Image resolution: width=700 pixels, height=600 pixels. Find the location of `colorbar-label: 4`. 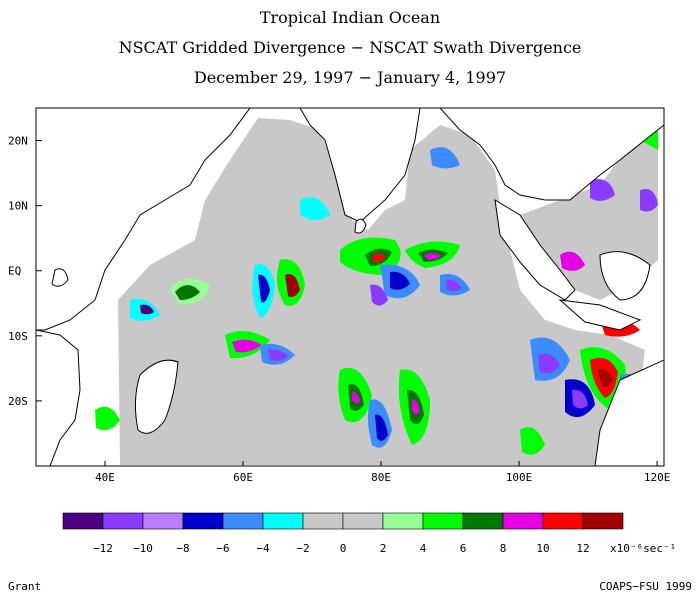

colorbar-label: 4 is located at coordinates (423, 548).